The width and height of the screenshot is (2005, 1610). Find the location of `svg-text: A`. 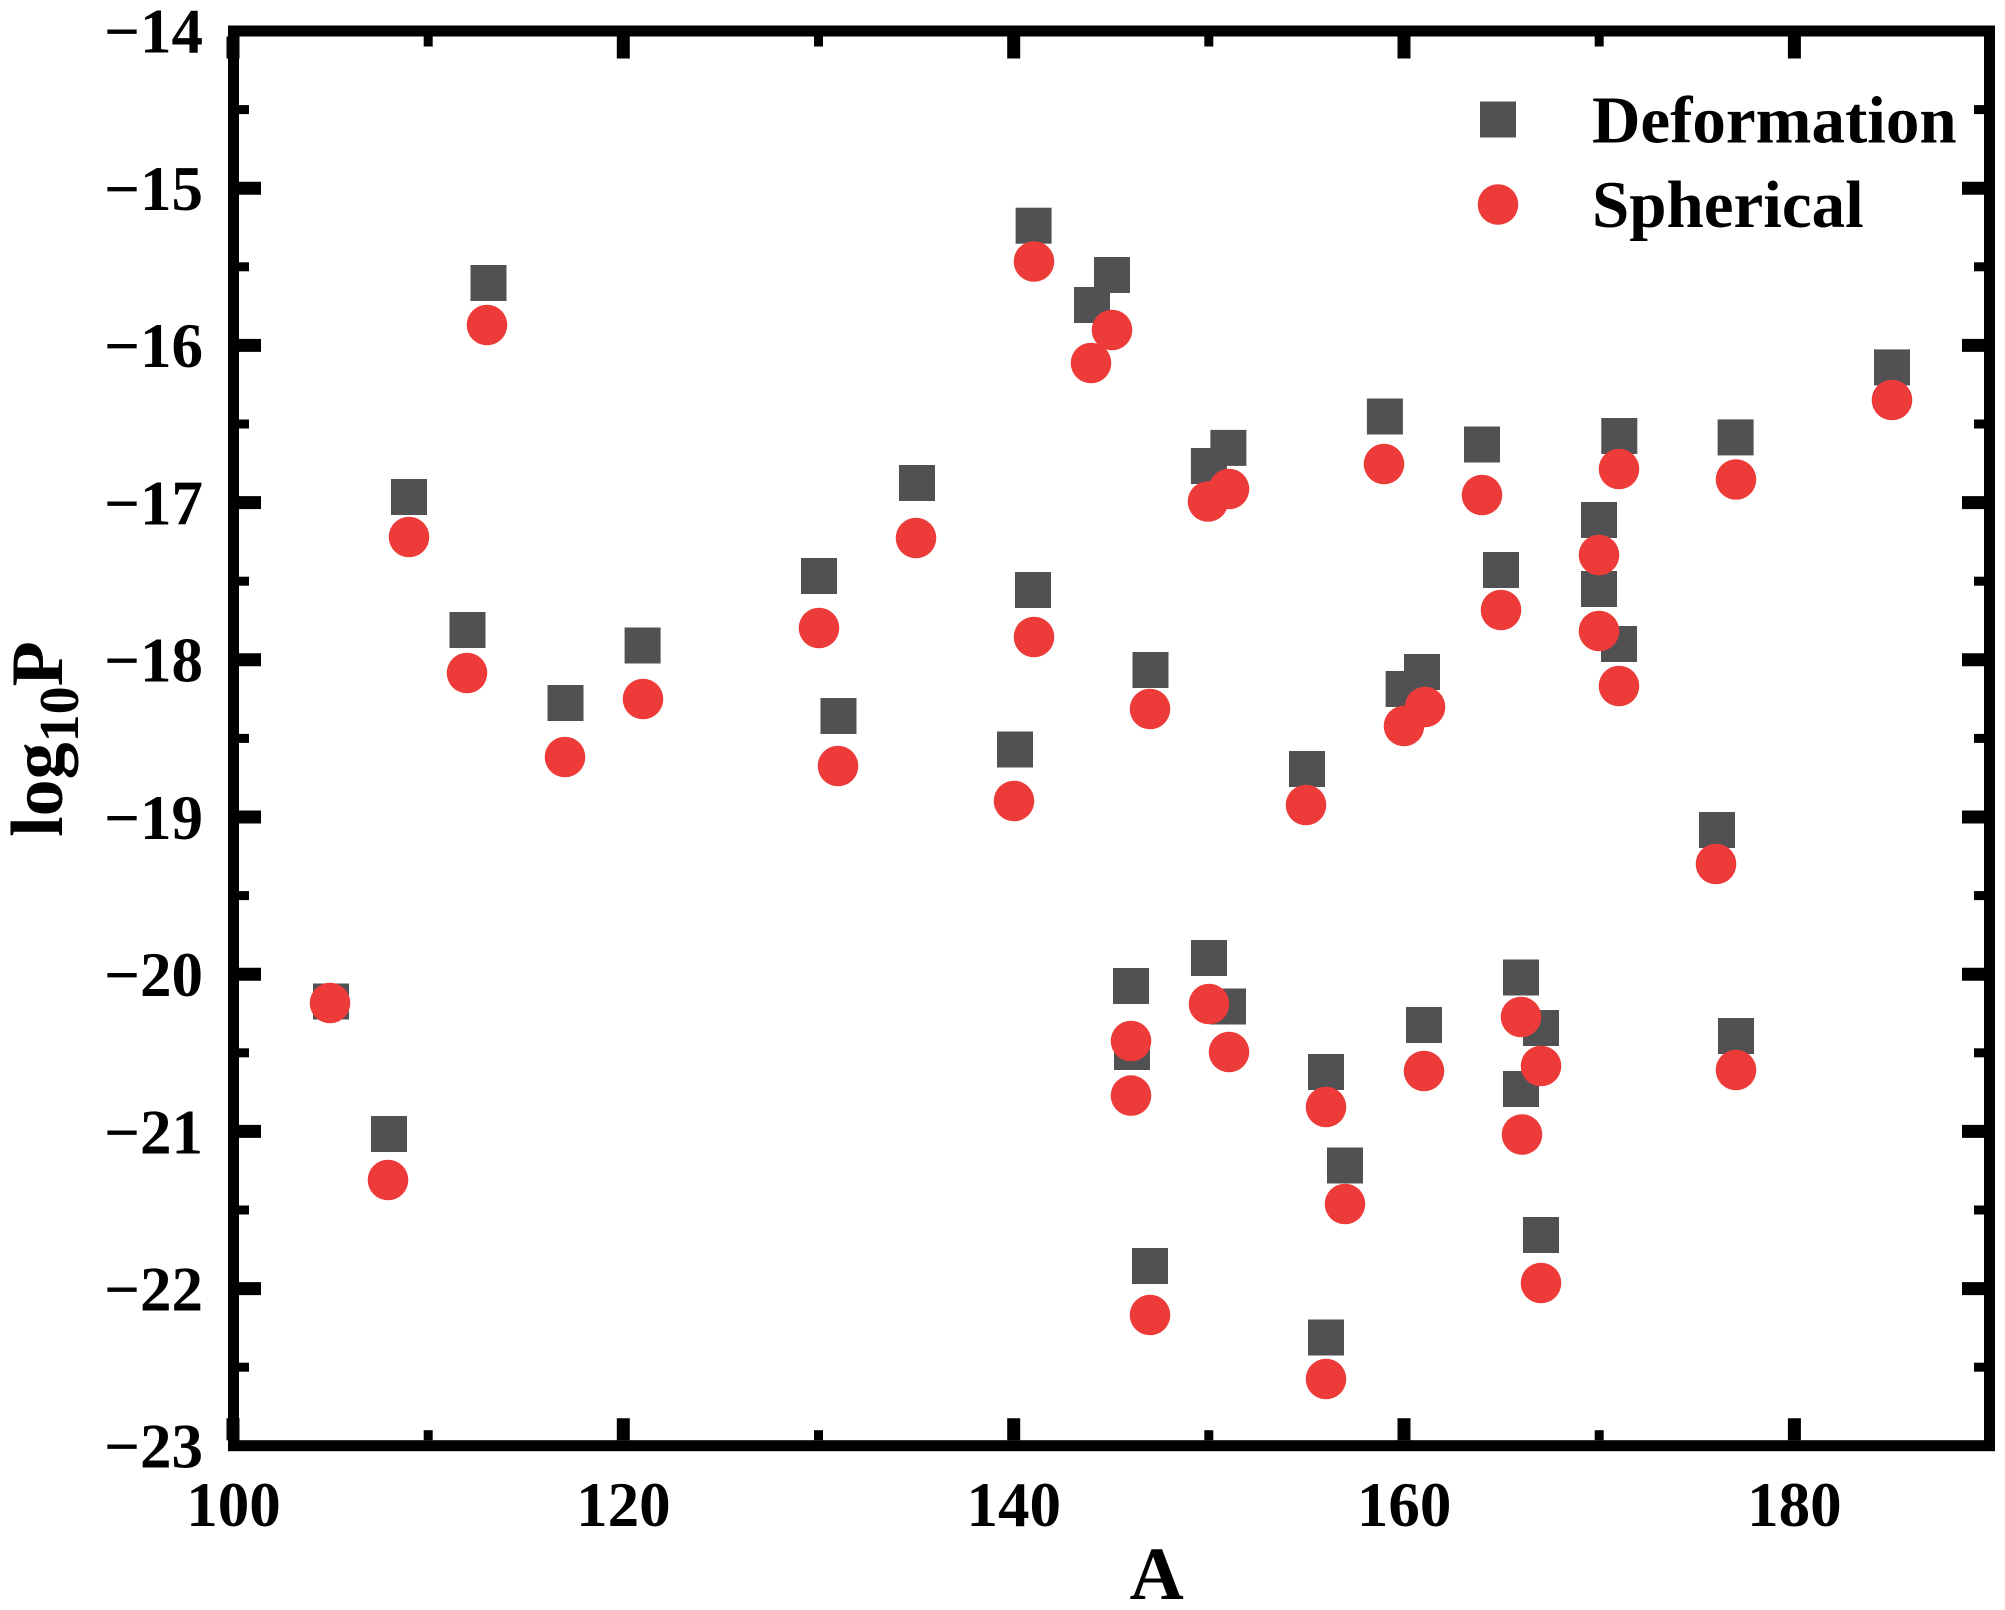

svg-text: A is located at coordinates (1157, 1569).